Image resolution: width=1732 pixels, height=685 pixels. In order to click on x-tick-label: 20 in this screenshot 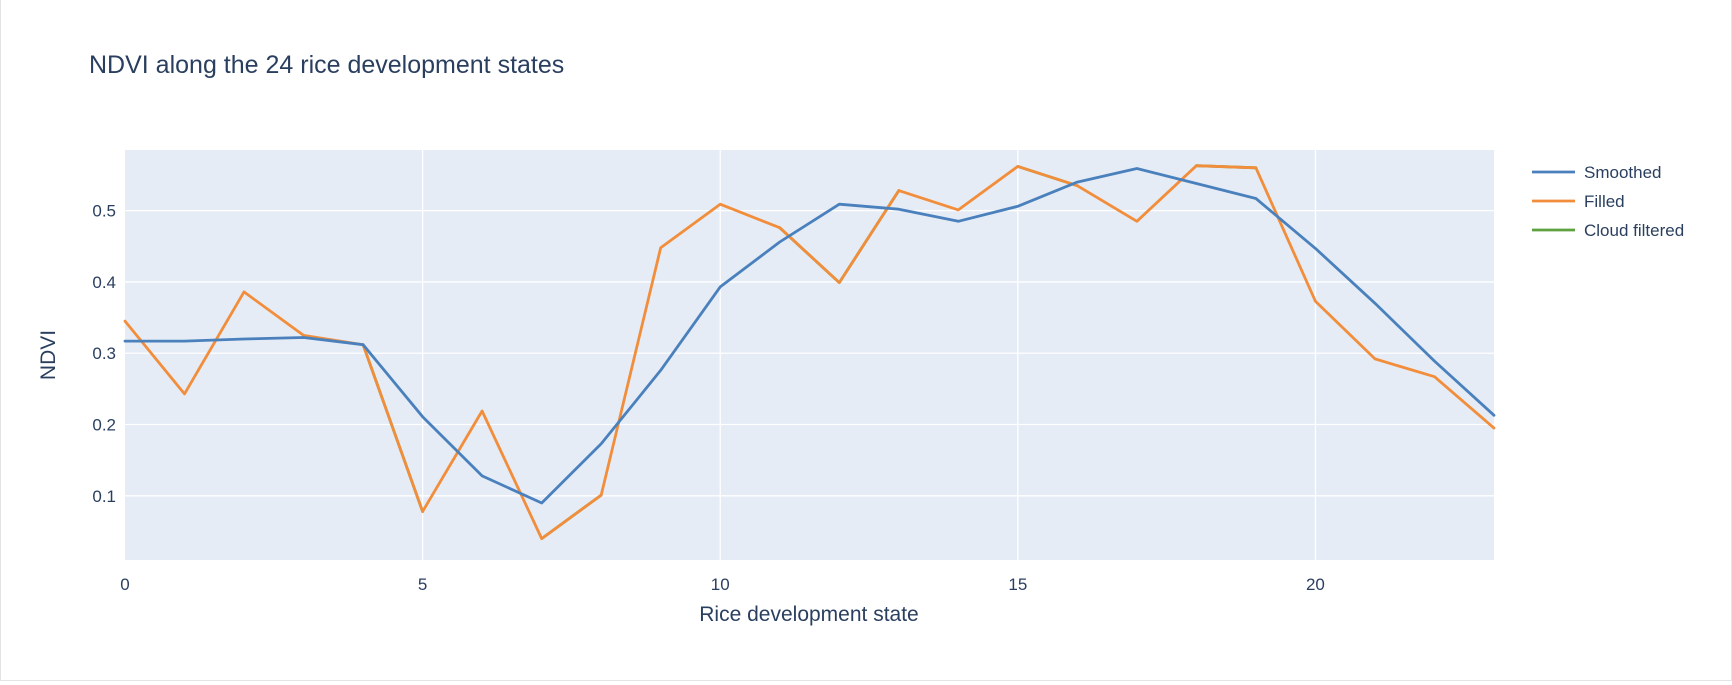, I will do `click(1315, 584)`.